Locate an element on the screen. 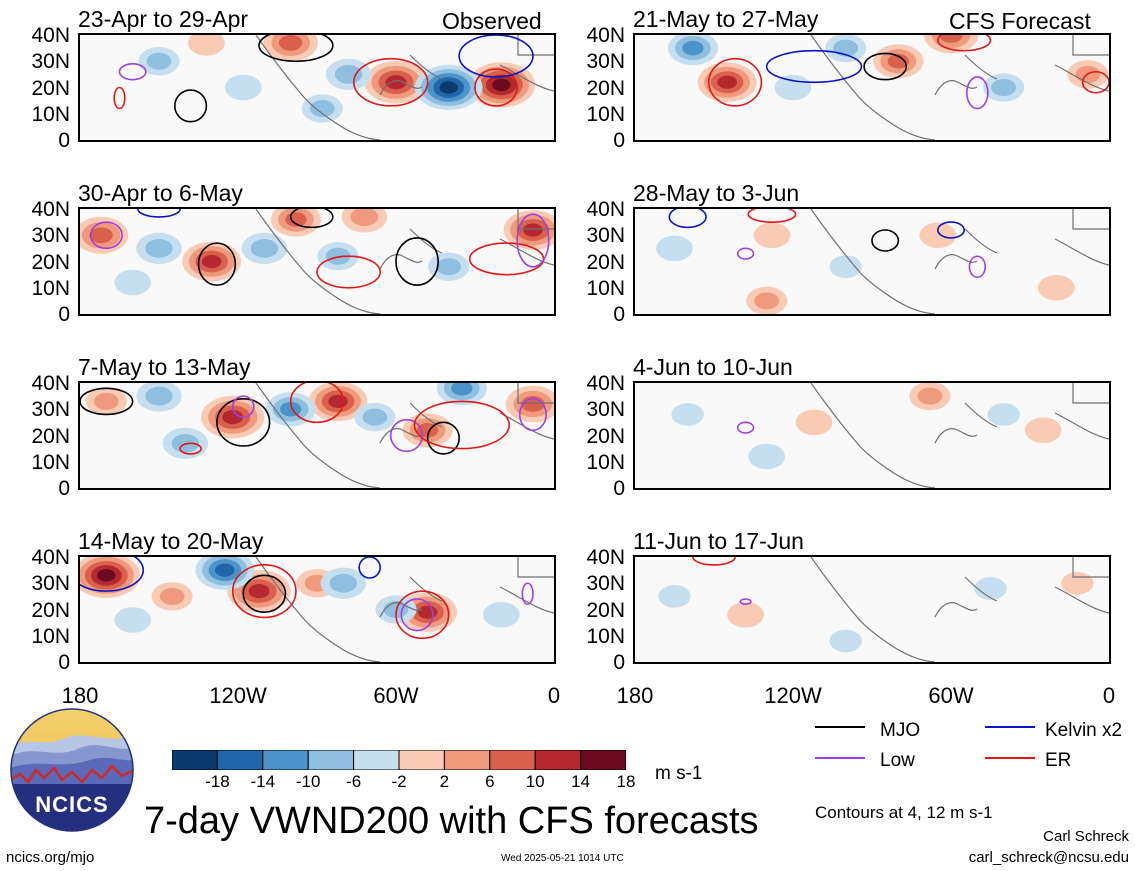 The width and height of the screenshot is (1135, 871). map-field-p2 is located at coordinates (317, 261).